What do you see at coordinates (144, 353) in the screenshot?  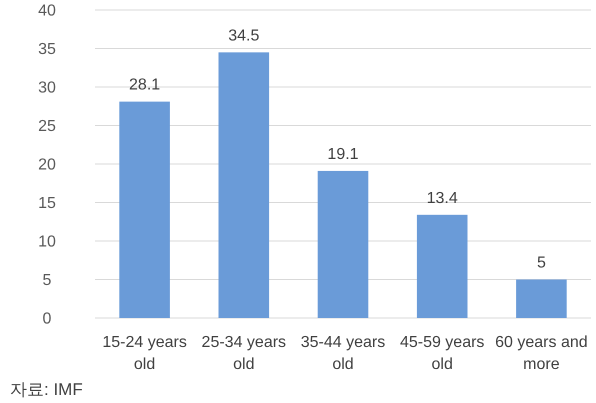 I see `x-tick-label: 15-24 years old` at bounding box center [144, 353].